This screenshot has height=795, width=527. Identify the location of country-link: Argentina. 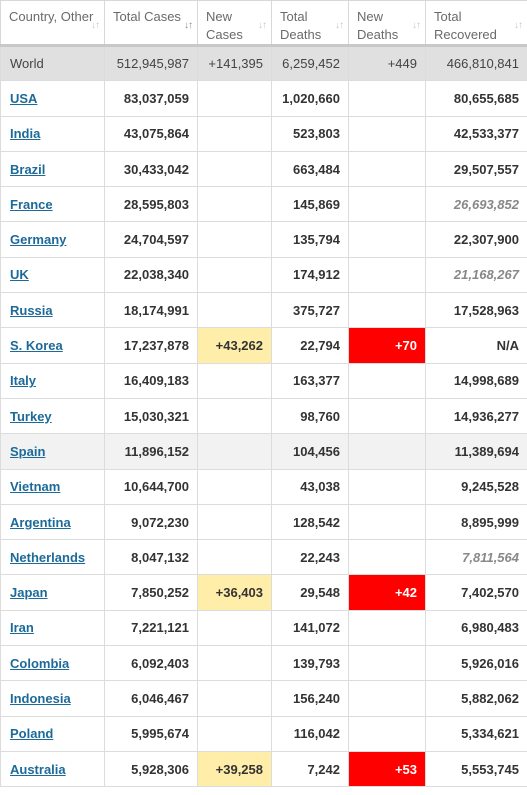
(40, 522).